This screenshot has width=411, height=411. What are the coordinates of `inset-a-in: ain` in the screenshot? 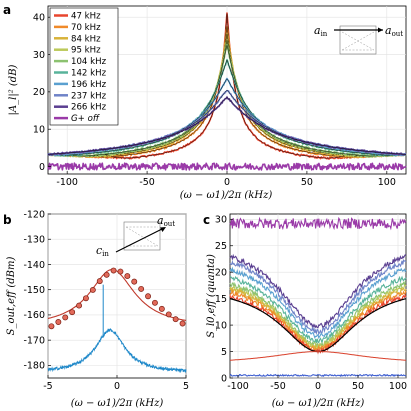 It's located at (321, 31).